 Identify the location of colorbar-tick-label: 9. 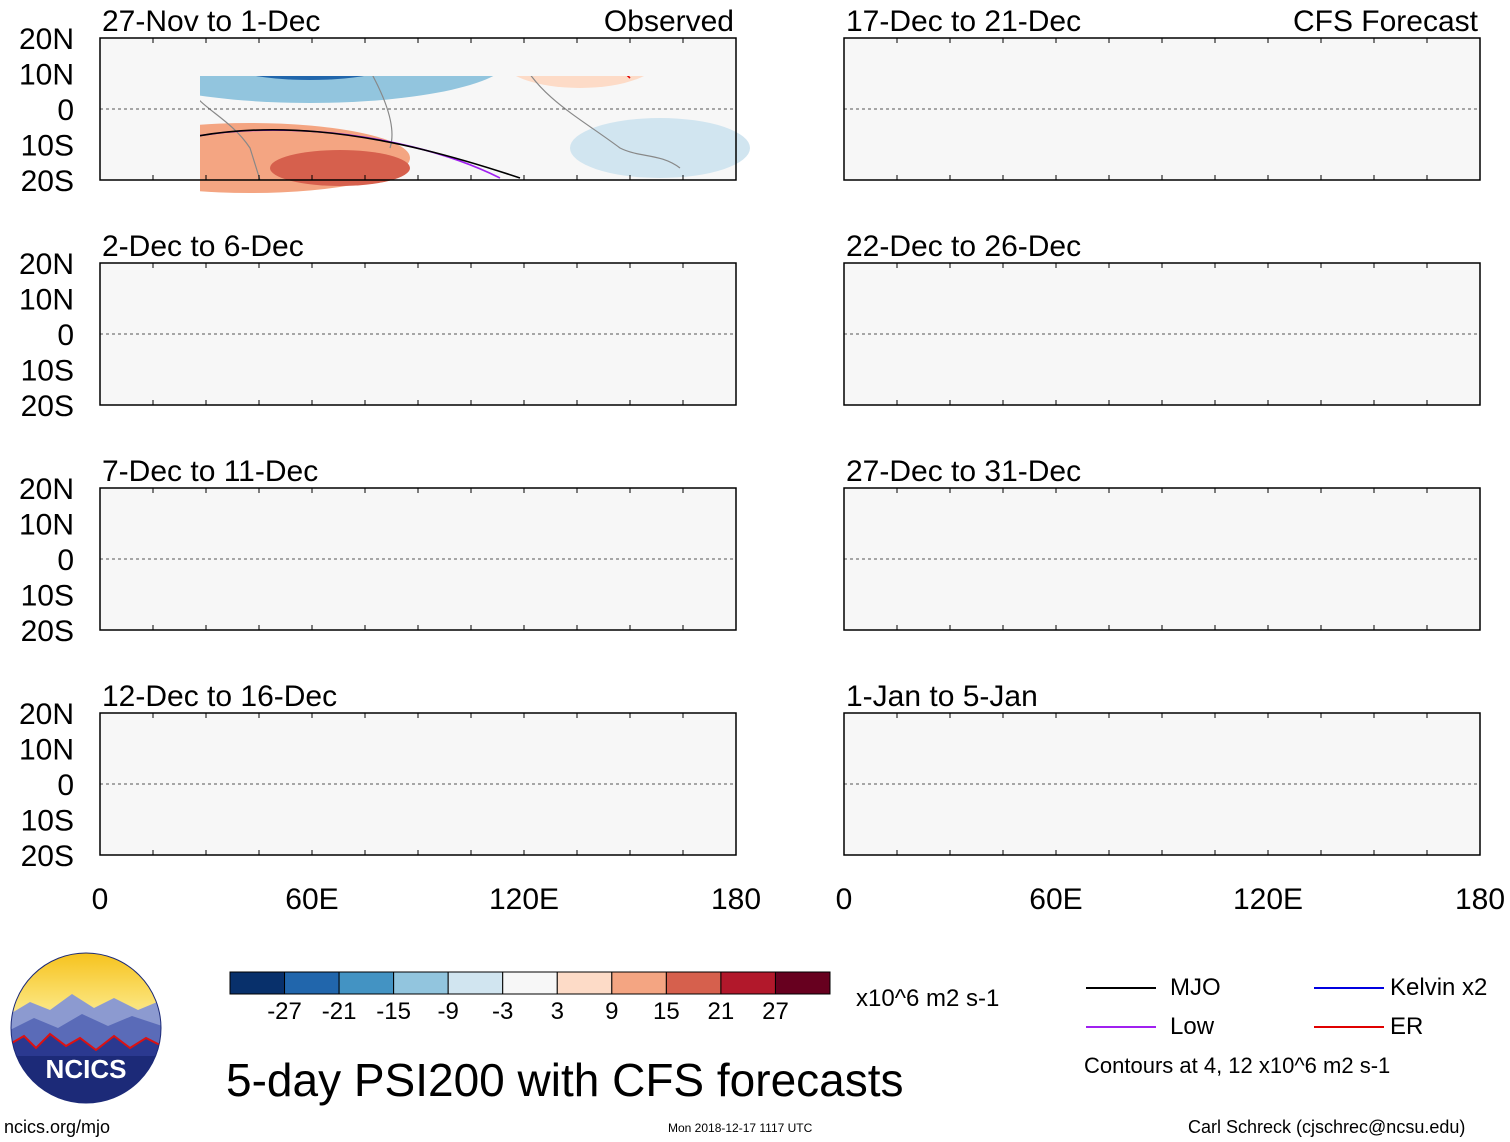
(612, 1011).